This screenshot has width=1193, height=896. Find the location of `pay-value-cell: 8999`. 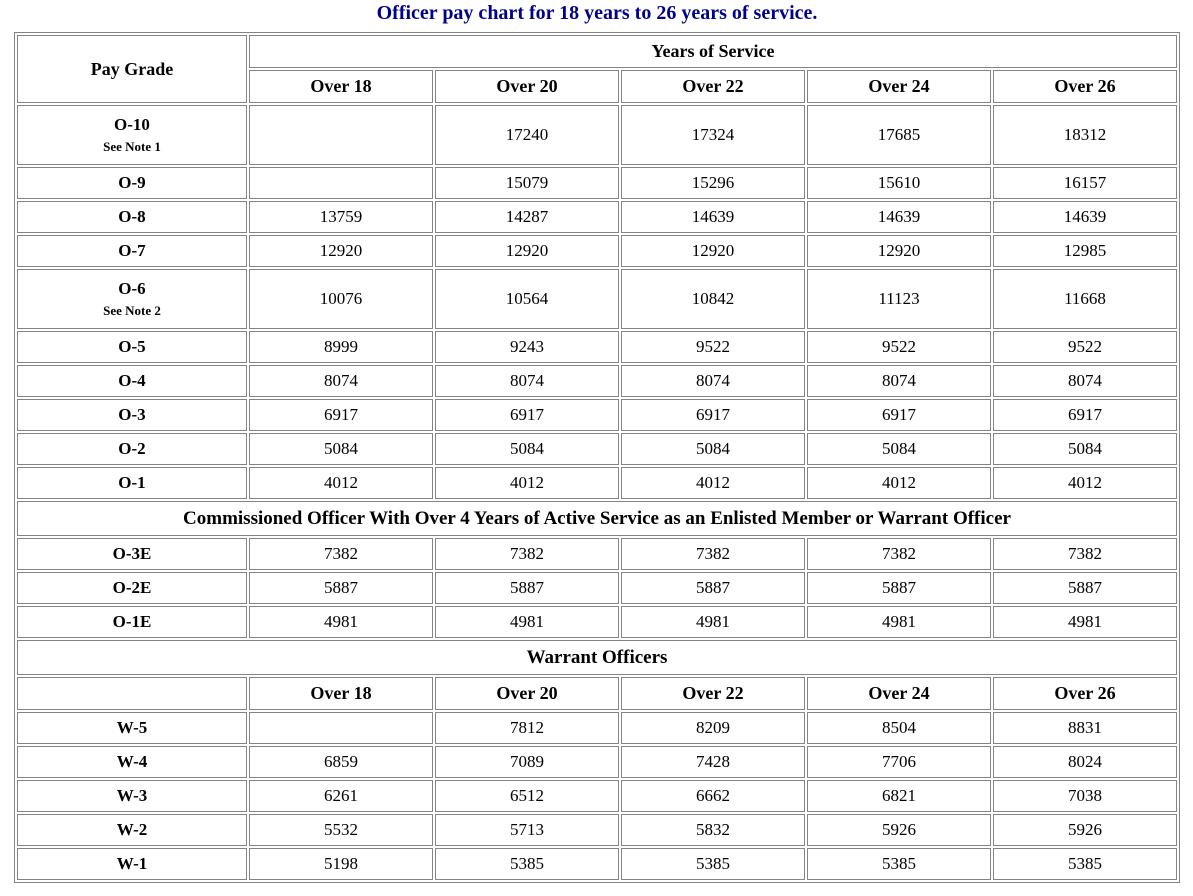

pay-value-cell: 8999 is located at coordinates (341, 347).